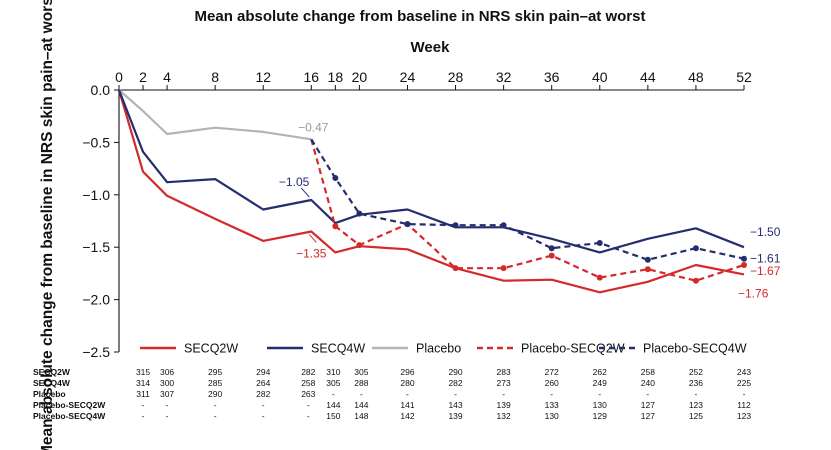 Image resolution: width=831 pixels, height=450 pixels. I want to click on n-at-risk-secq4w-week-44: 240, so click(648, 383).